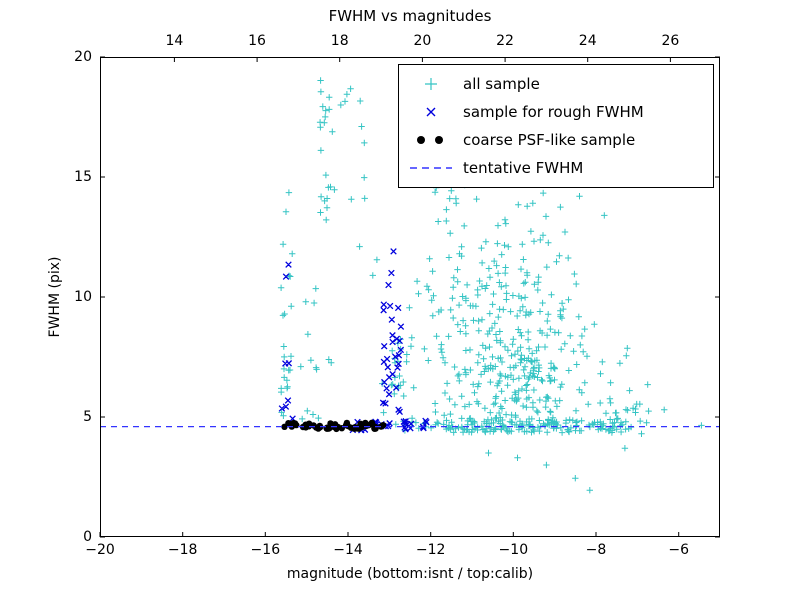 The image size is (800, 600). Describe the element at coordinates (431, 112) in the screenshot. I see `x-marker-icon` at that location.